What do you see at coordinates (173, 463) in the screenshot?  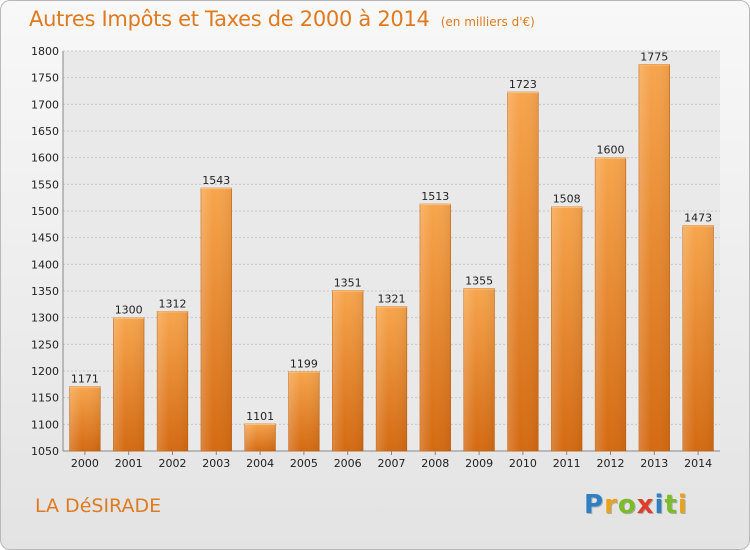 I see `x-tick-label-2002: 2002` at bounding box center [173, 463].